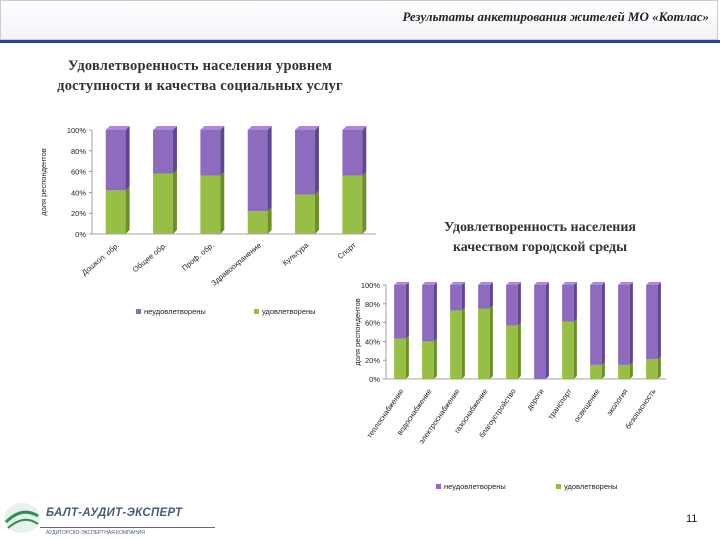 Image resolution: width=720 pixels, height=540 pixels. What do you see at coordinates (78, 151) in the screenshot?
I see `chart1-y-tick-label: 80%` at bounding box center [78, 151].